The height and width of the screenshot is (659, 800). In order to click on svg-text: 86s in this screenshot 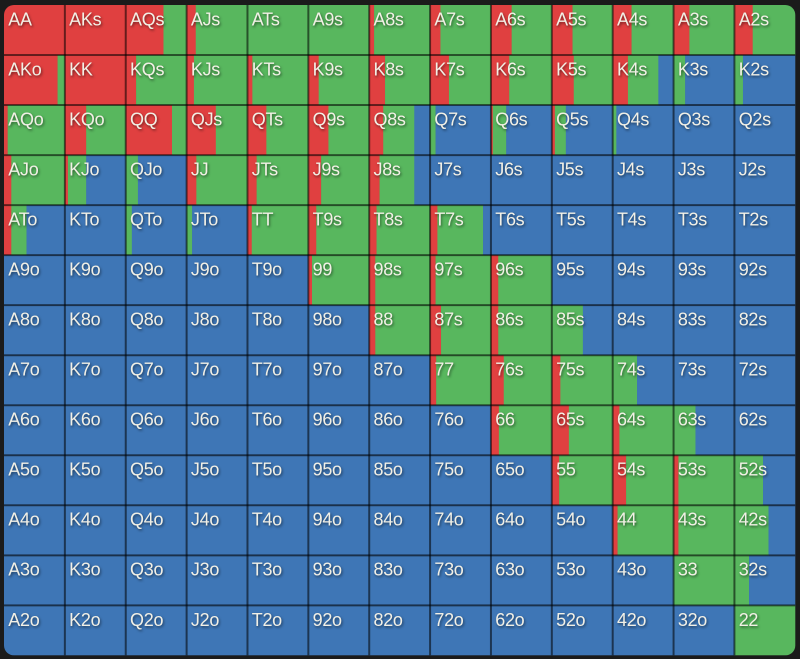, I will do `click(509, 320)`.